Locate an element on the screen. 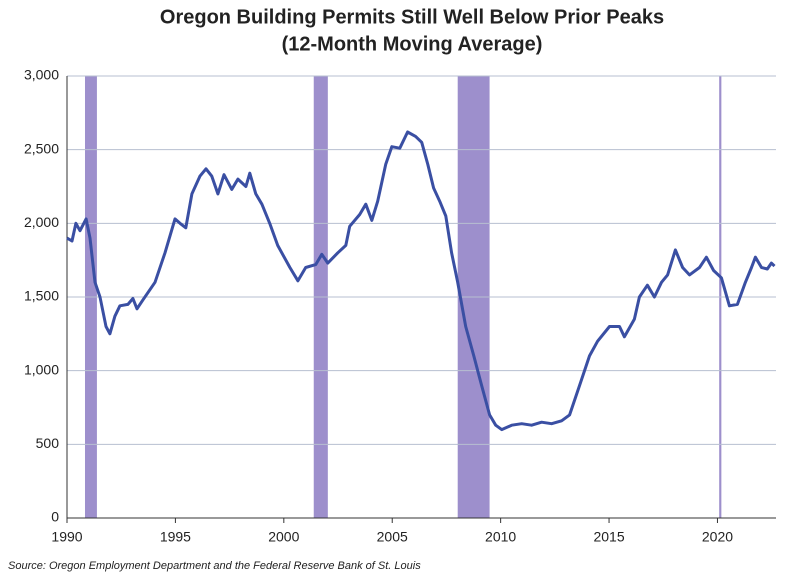  y-tick-label: 3,000 is located at coordinates (41, 75).